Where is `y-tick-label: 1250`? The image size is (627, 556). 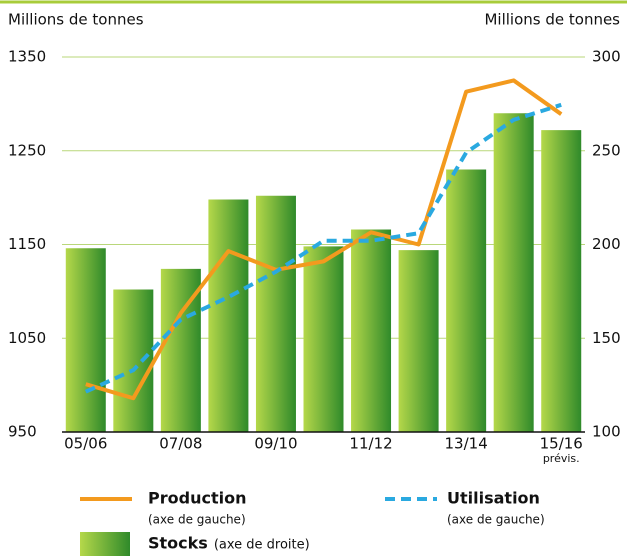
y-tick-label: 1250 is located at coordinates (27, 150).